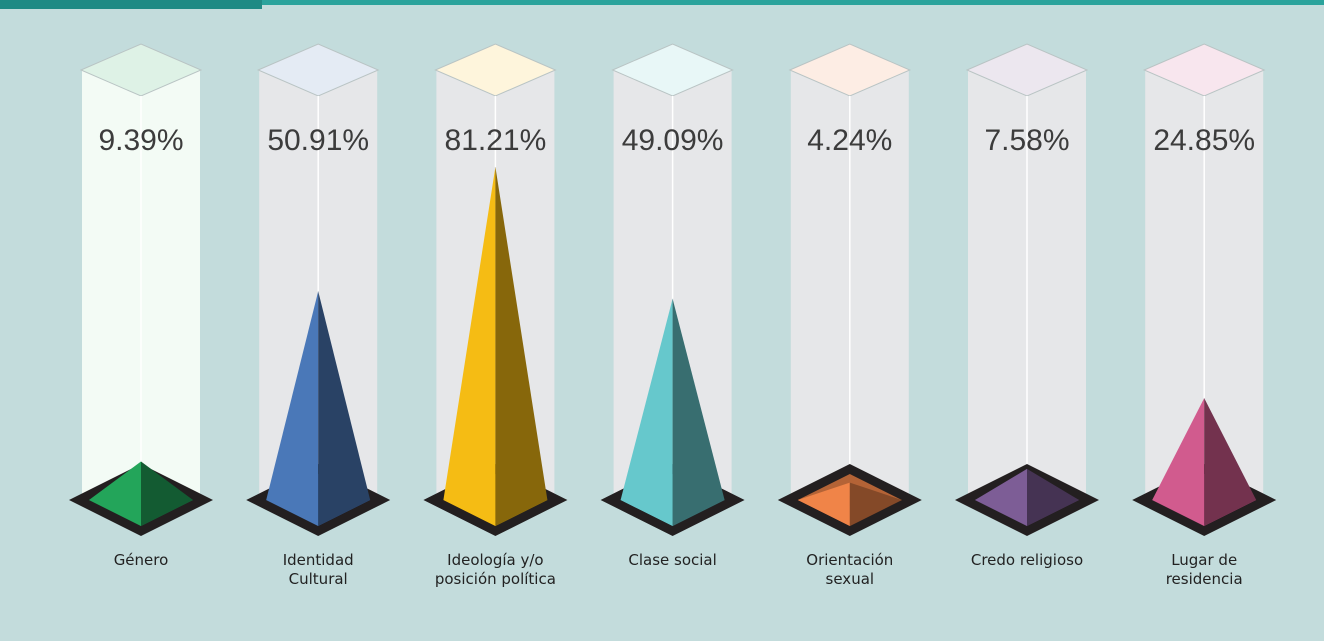  What do you see at coordinates (1027, 560) in the screenshot?
I see `category-label: Credo religioso` at bounding box center [1027, 560].